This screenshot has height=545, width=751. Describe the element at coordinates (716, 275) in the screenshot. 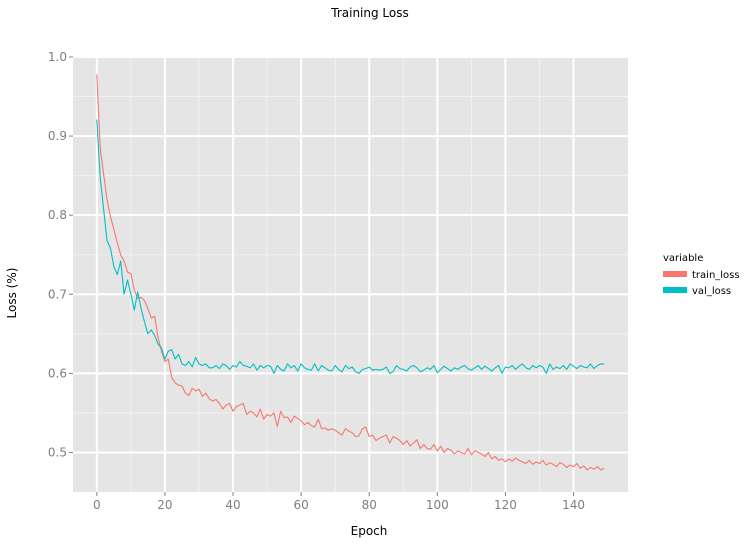

I see `legend-label-train_loss: train_loss` at that location.